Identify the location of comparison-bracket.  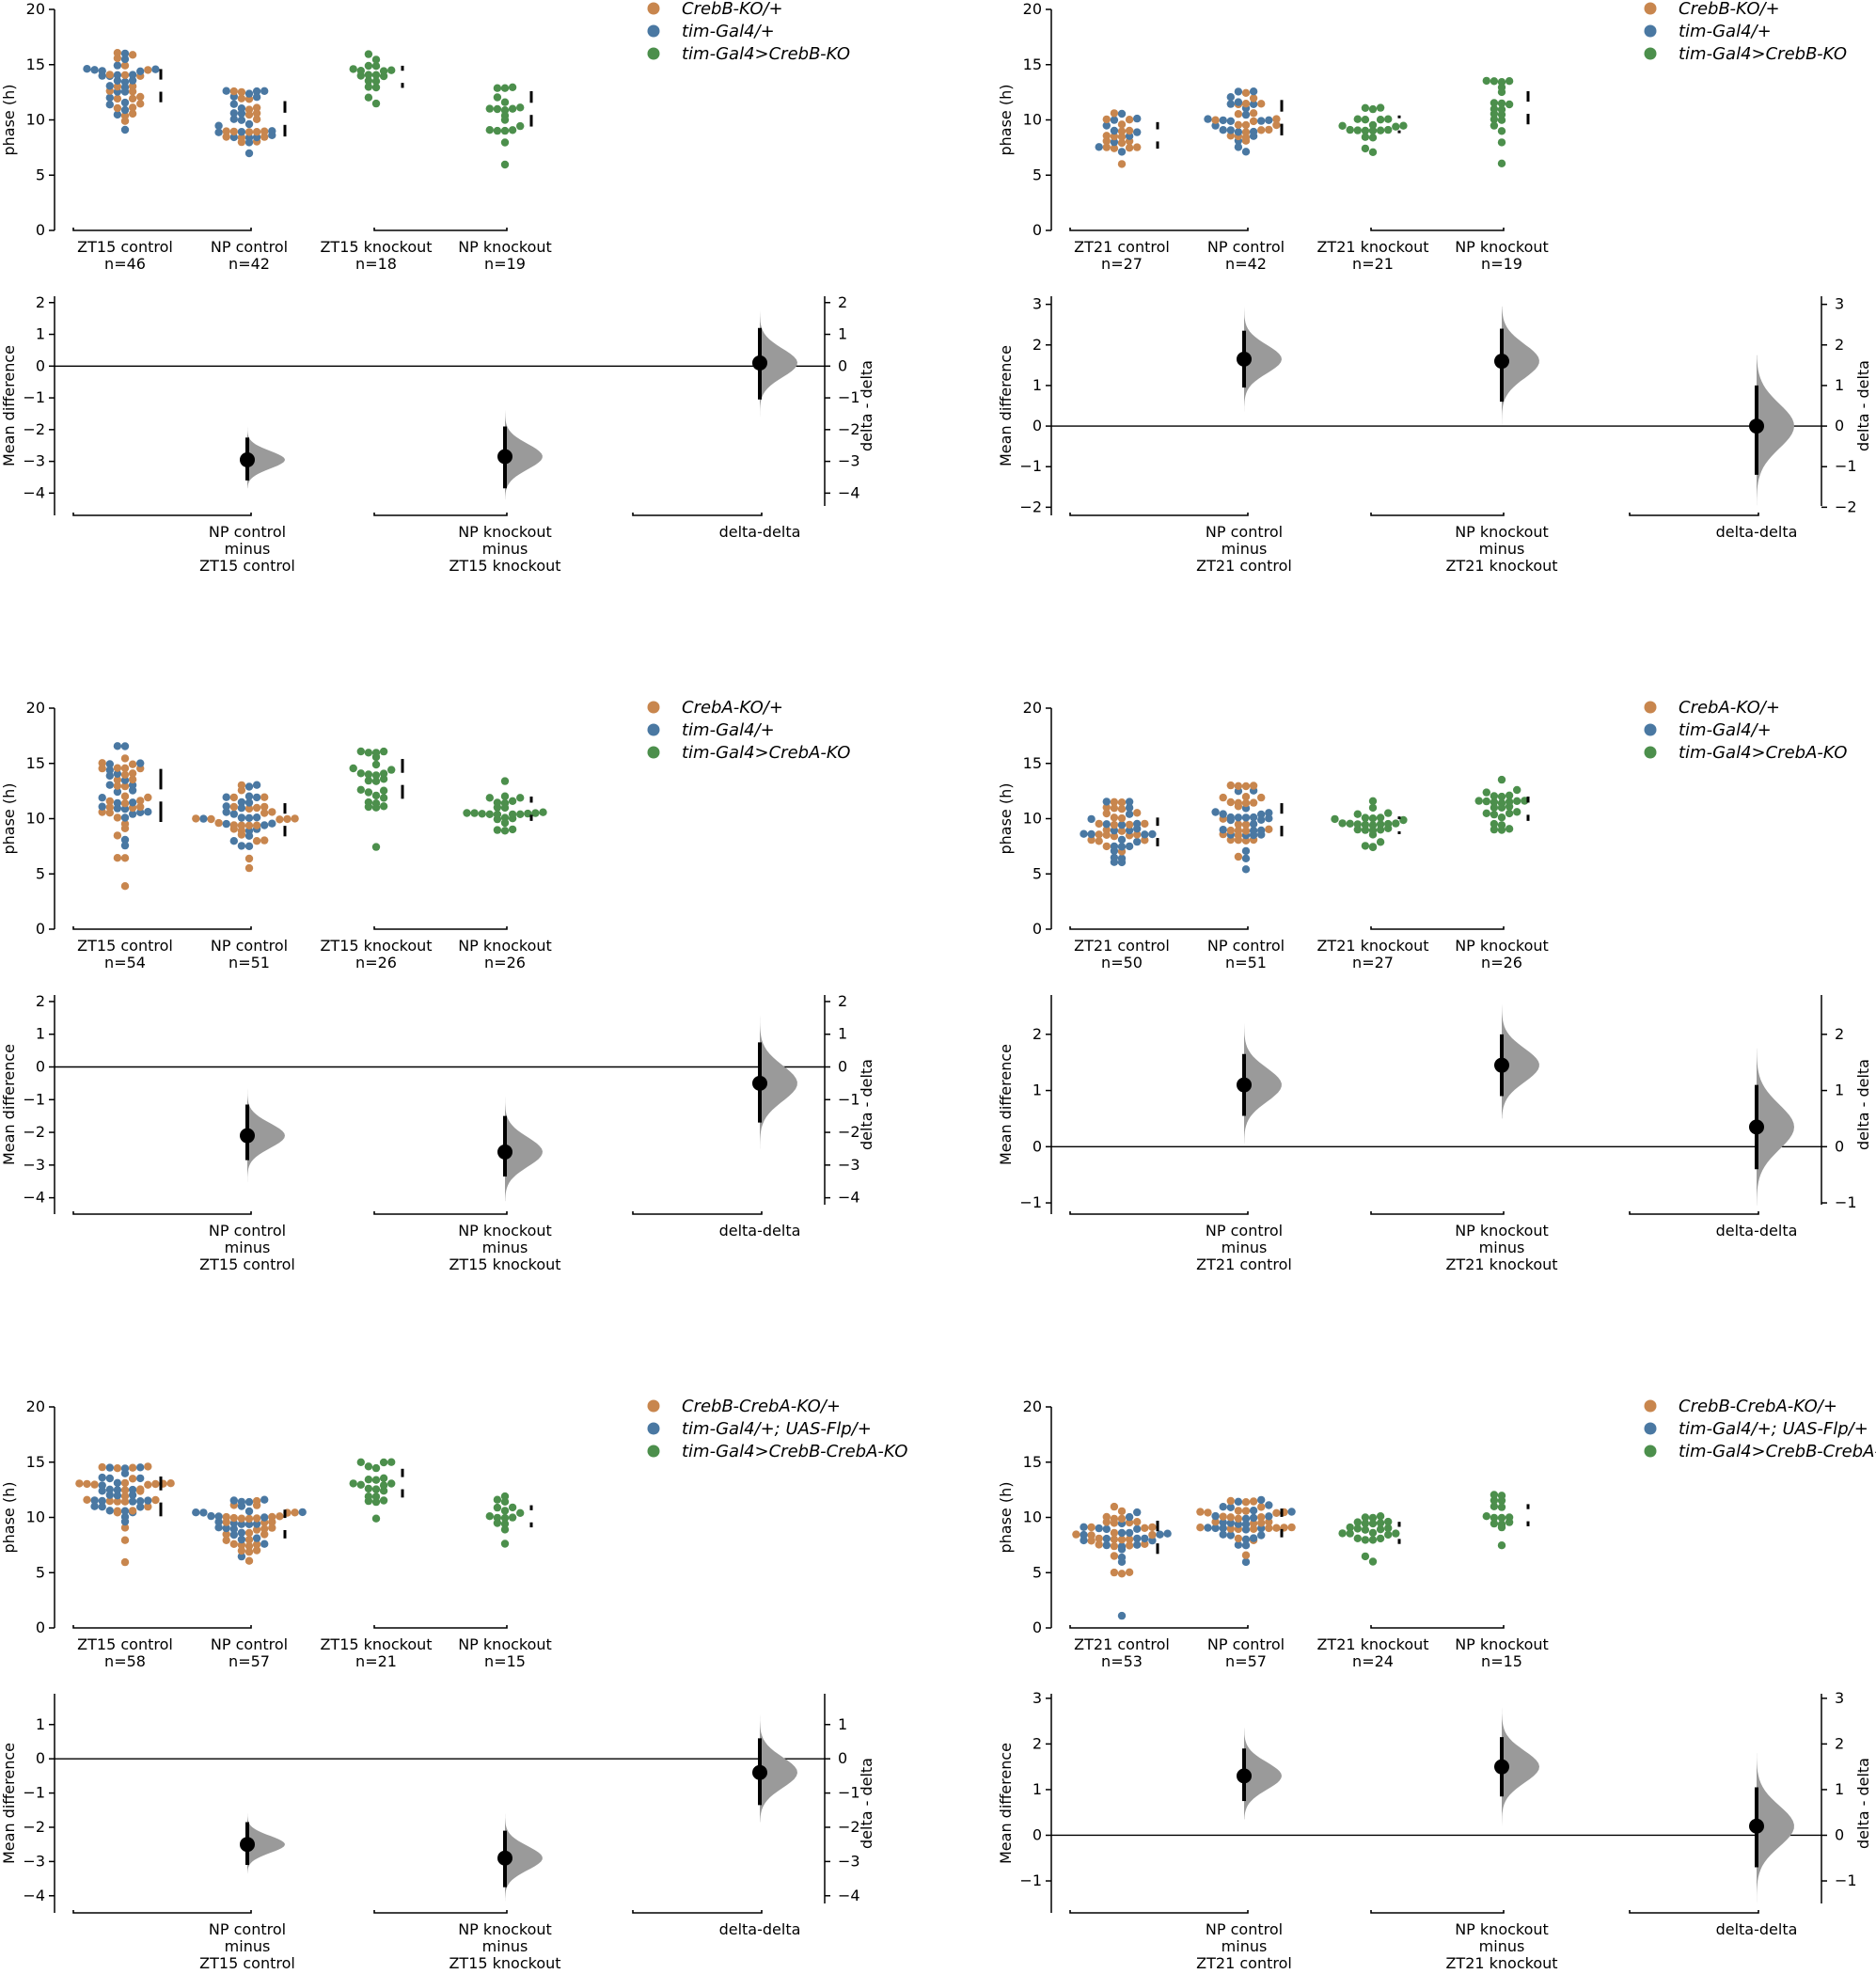
(441, 1912).